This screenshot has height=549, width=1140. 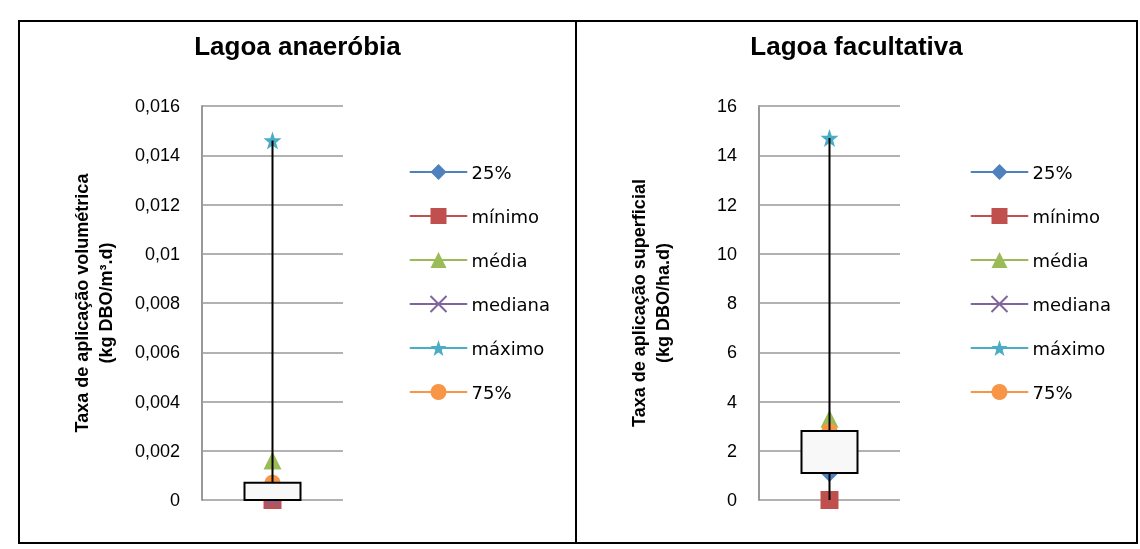 What do you see at coordinates (651, 303) in the screenshot?
I see `y-axis-title: Taxa de aplicação superficial (kg DBO/ha.d)` at bounding box center [651, 303].